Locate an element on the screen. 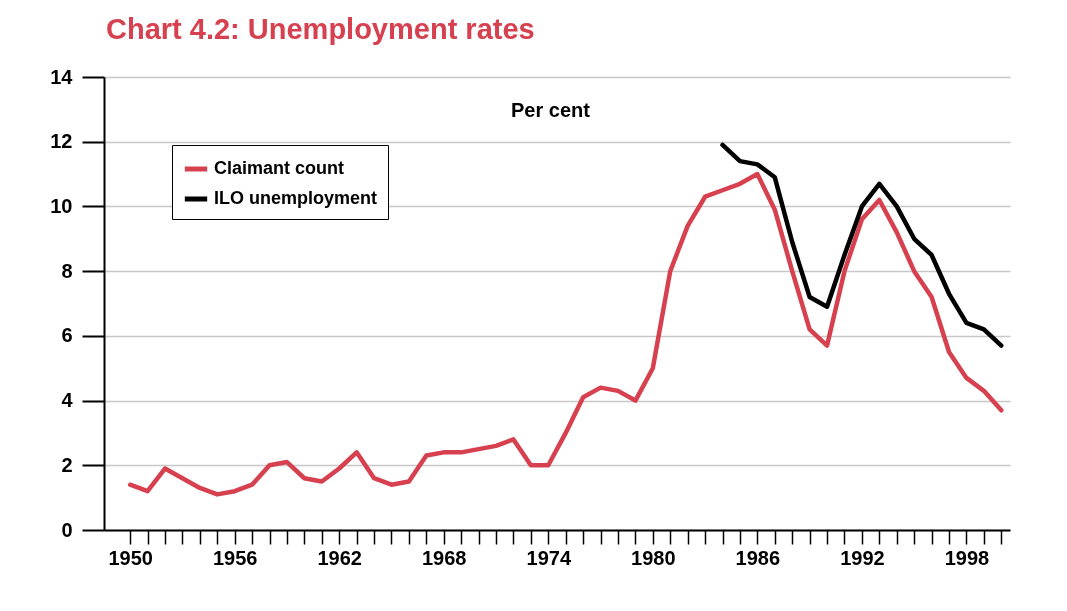 Image resolution: width=1067 pixels, height=611 pixels. x-tick-label: 1986 is located at coordinates (758, 557).